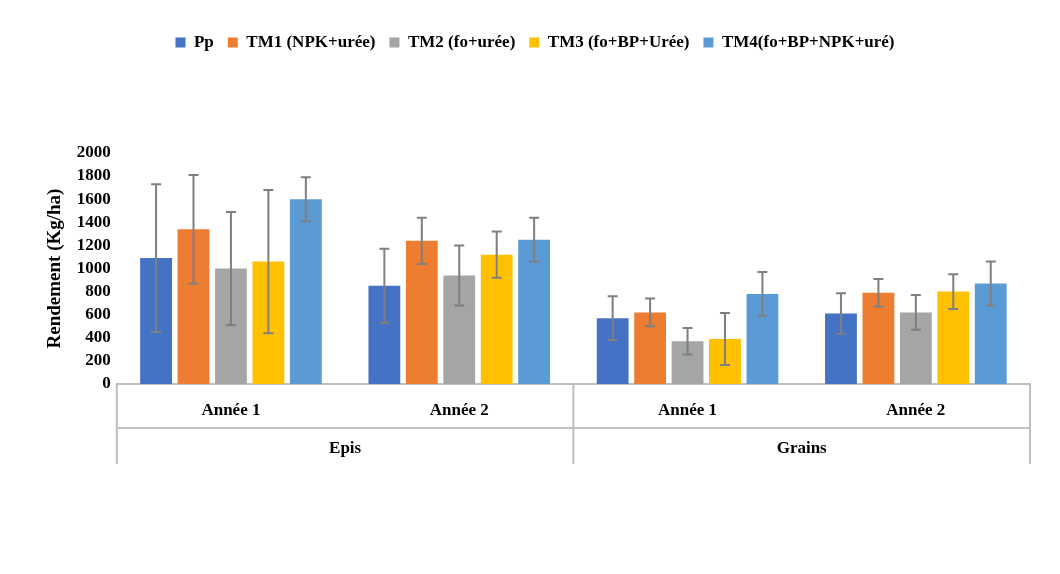  I want to click on legend-label: TM4(fo+BP+NPK+uré), so click(808, 41).